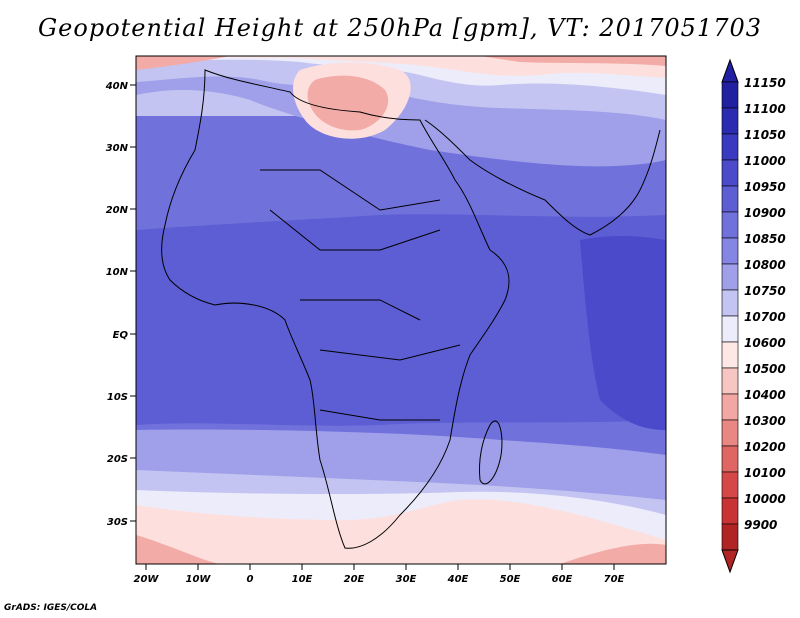  Describe the element at coordinates (302, 579) in the screenshot. I see `lon-label: 10E` at that location.